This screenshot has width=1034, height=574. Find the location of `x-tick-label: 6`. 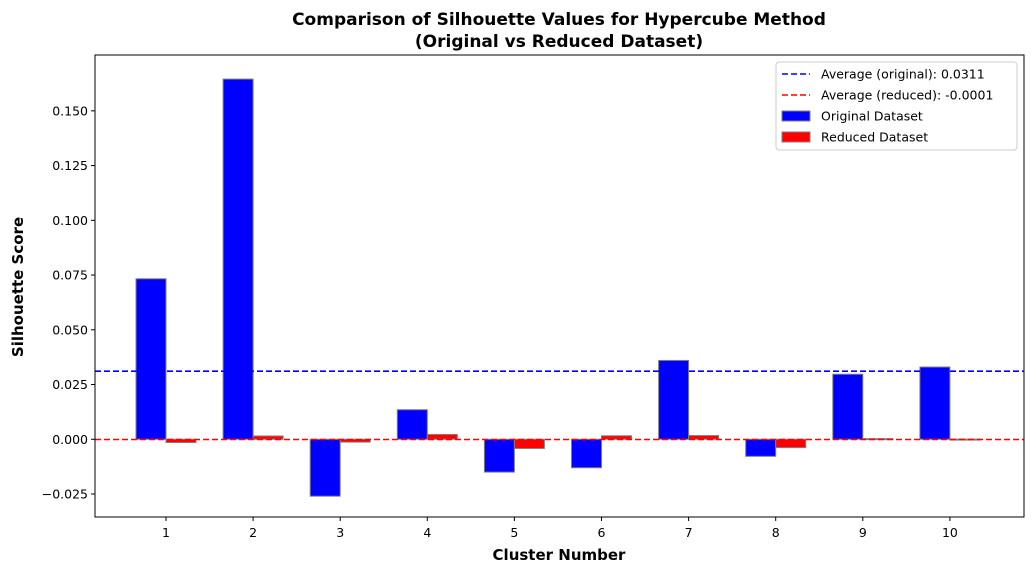

x-tick-label: 6 is located at coordinates (602, 532).